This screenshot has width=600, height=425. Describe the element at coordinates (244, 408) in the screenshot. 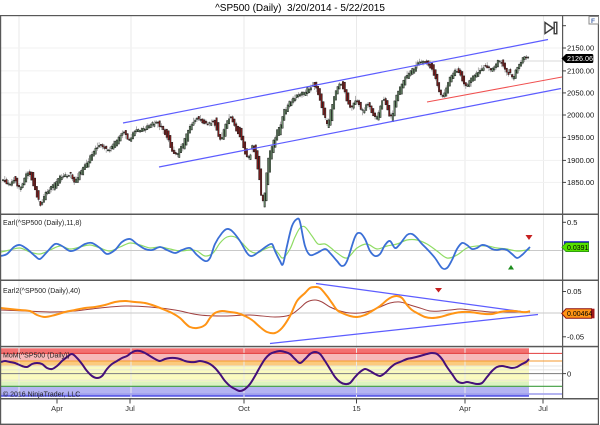

I see `svg-text: Oct` at that location.